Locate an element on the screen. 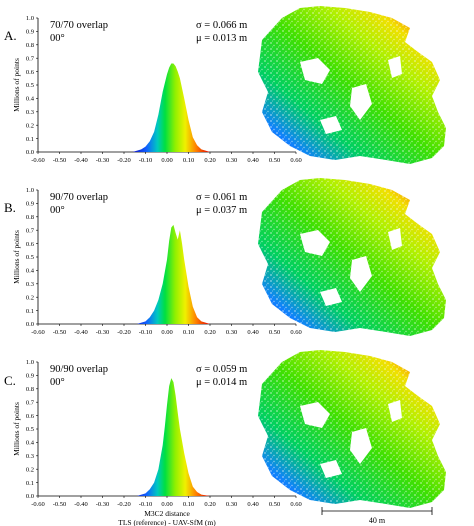 The width and height of the screenshot is (474, 526). overlap-label: 70/70 overlap is located at coordinates (79, 25).